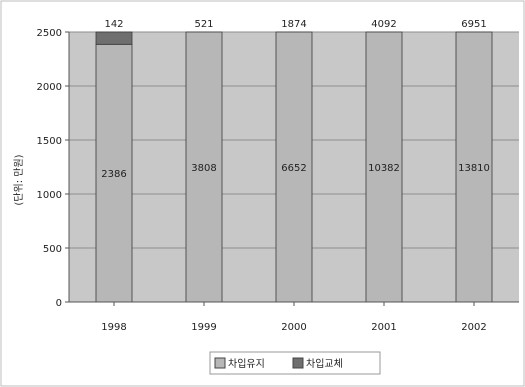 This screenshot has width=525, height=387. I want to click on x-tick-label-2000: 2000, so click(293, 327).